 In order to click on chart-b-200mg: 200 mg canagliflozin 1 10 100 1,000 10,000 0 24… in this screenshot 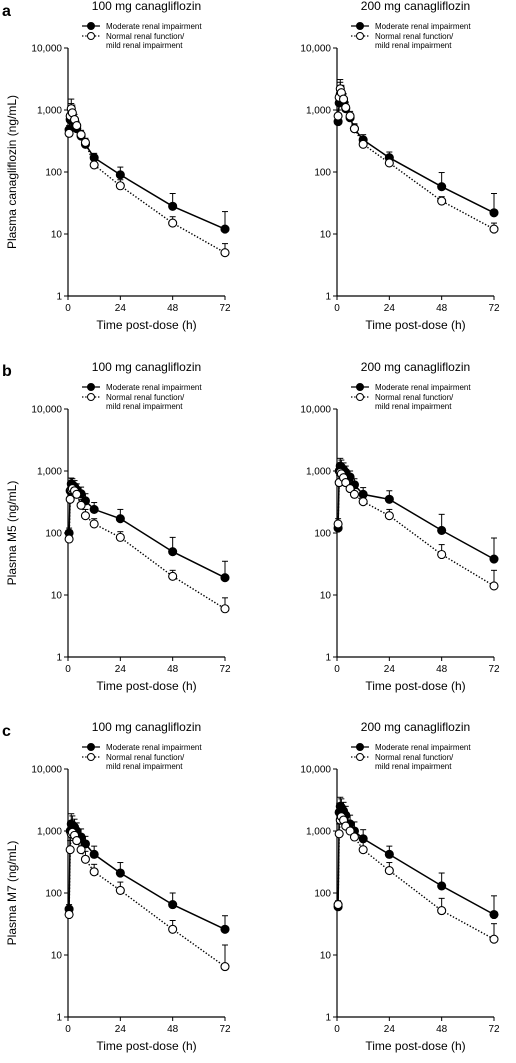, I will do `click(400, 526)`.